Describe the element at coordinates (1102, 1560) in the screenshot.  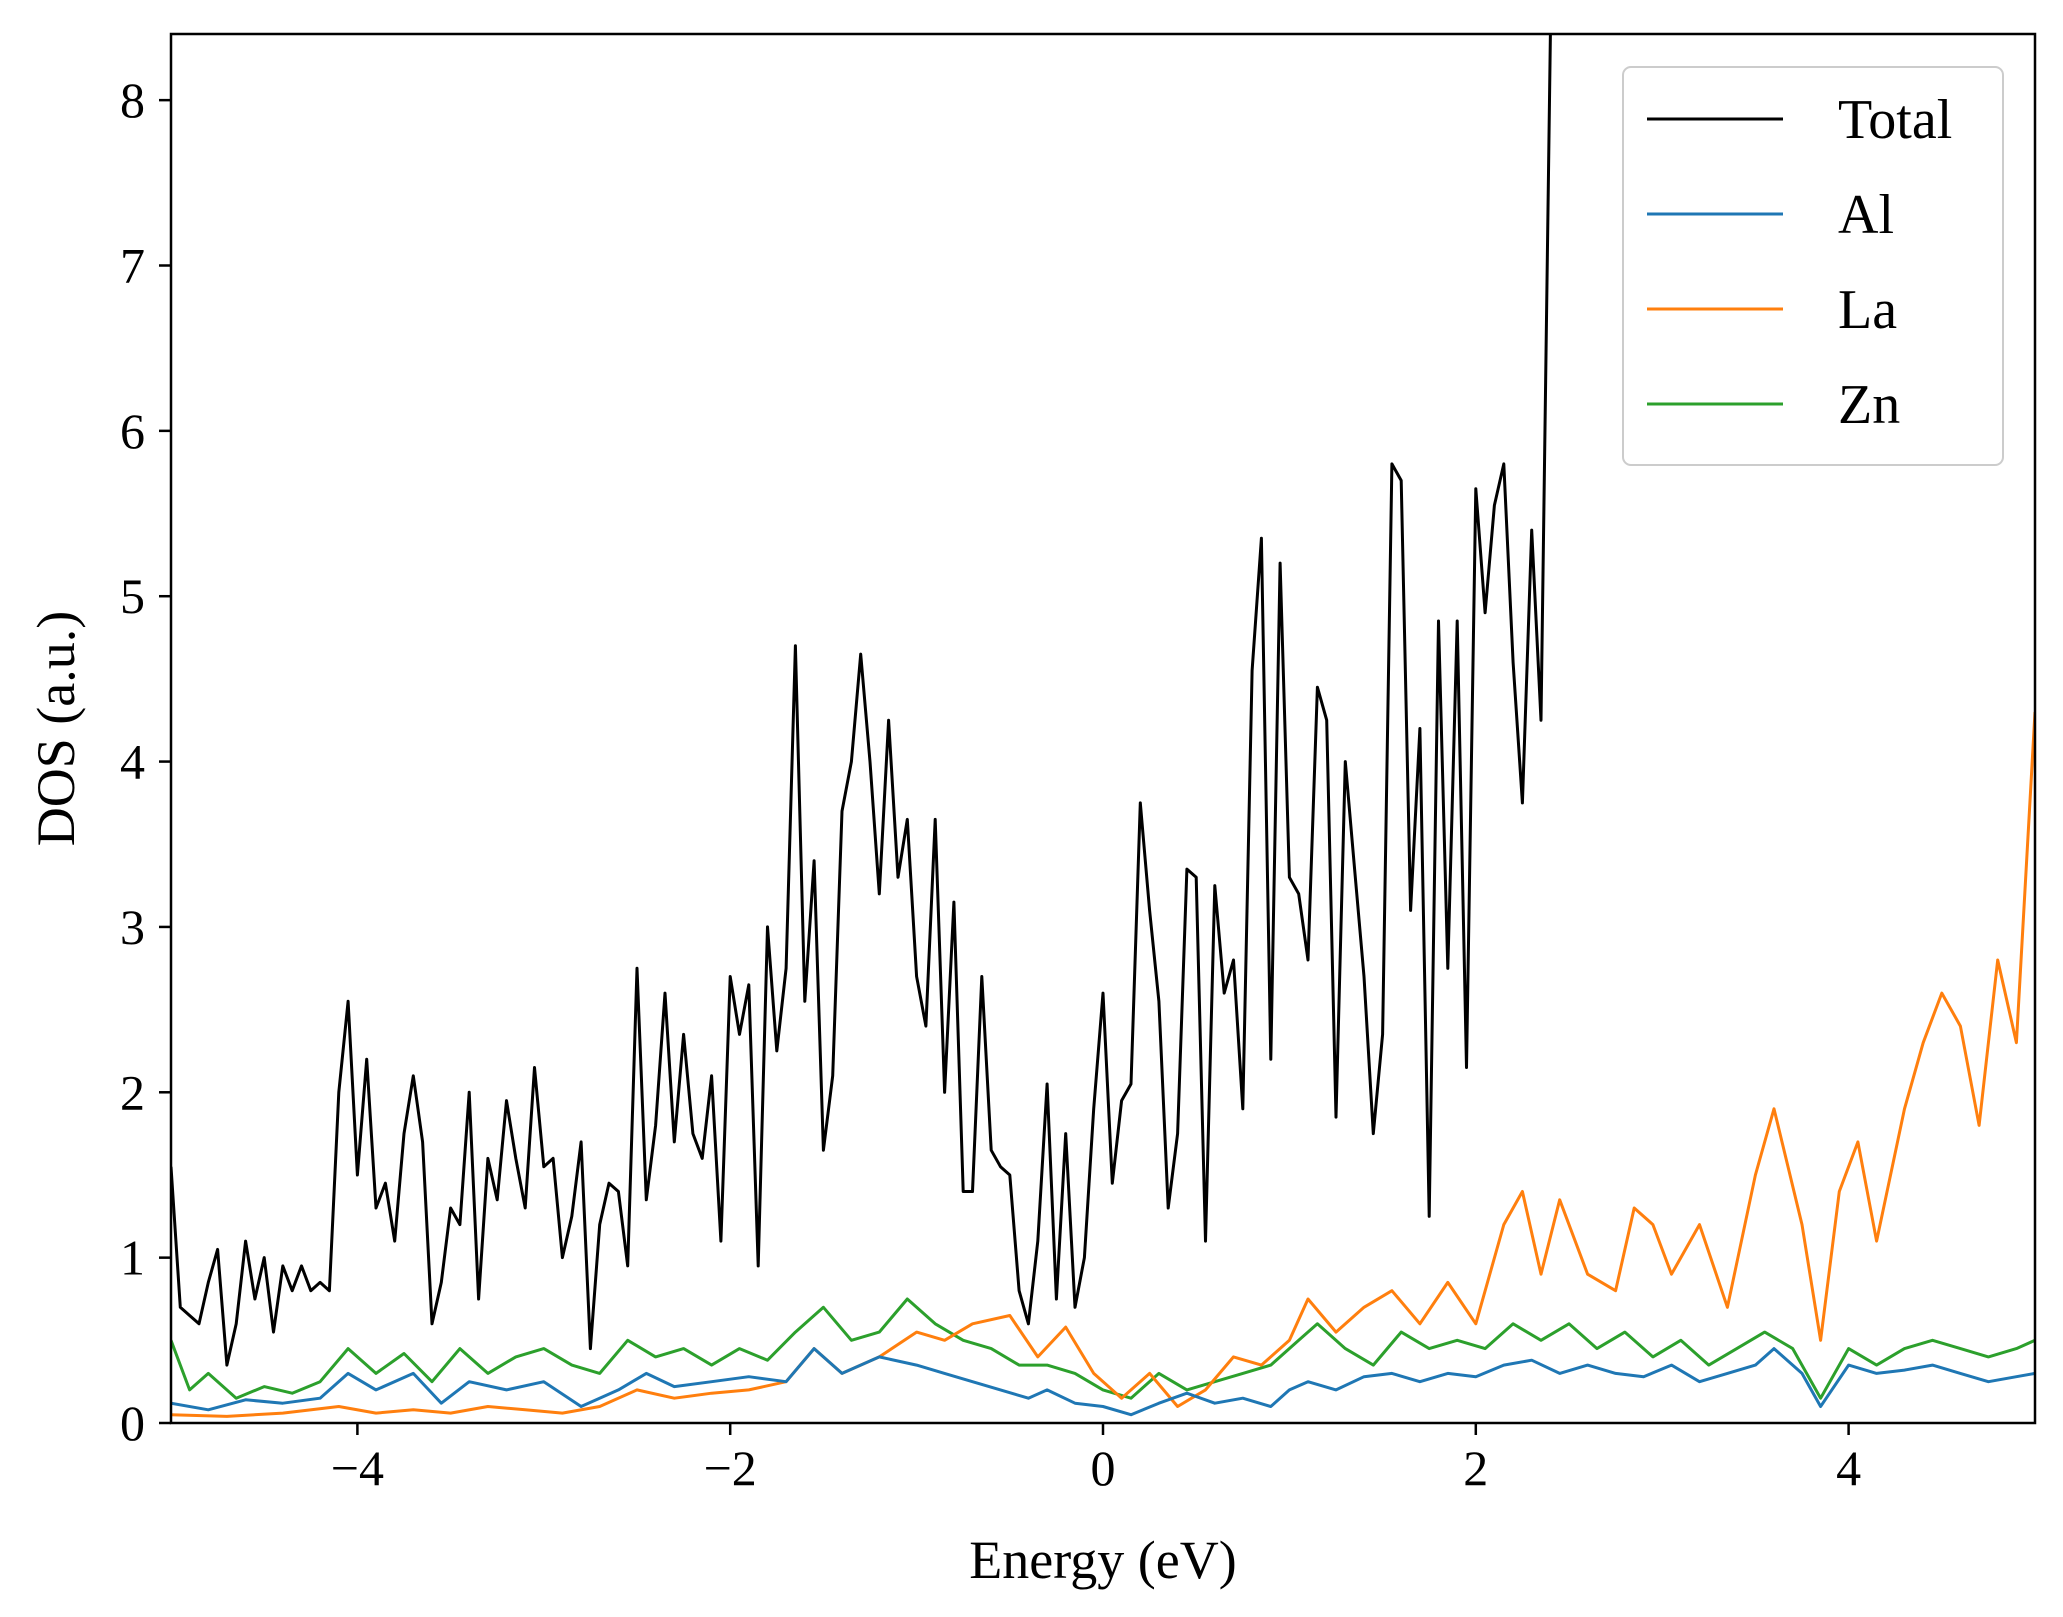
I see `x-axis-label: Energy (eV)` at that location.